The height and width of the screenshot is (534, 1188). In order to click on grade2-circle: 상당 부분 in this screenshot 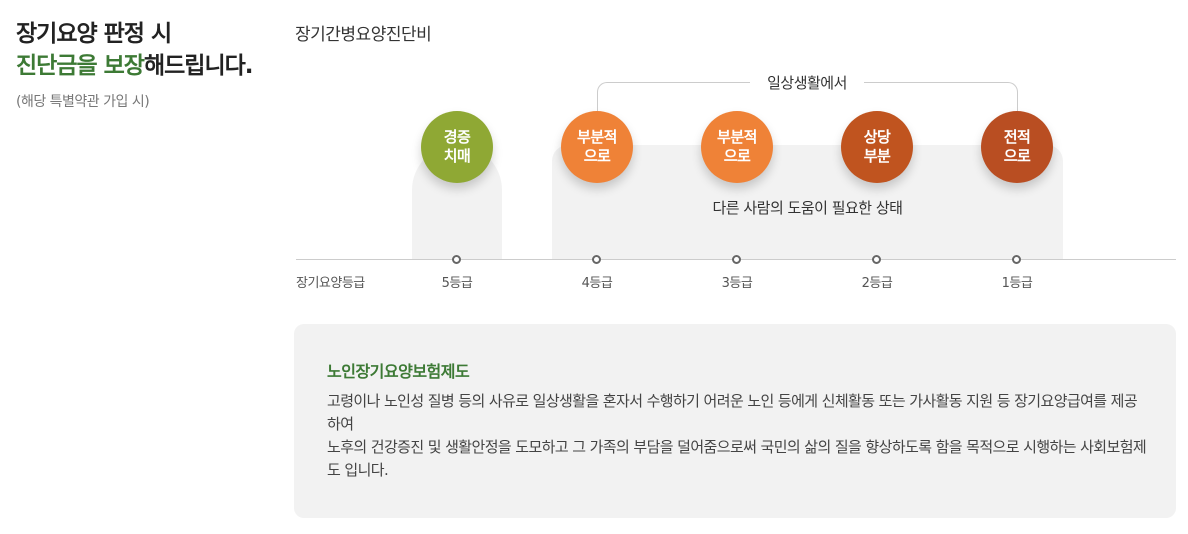, I will do `click(877, 147)`.